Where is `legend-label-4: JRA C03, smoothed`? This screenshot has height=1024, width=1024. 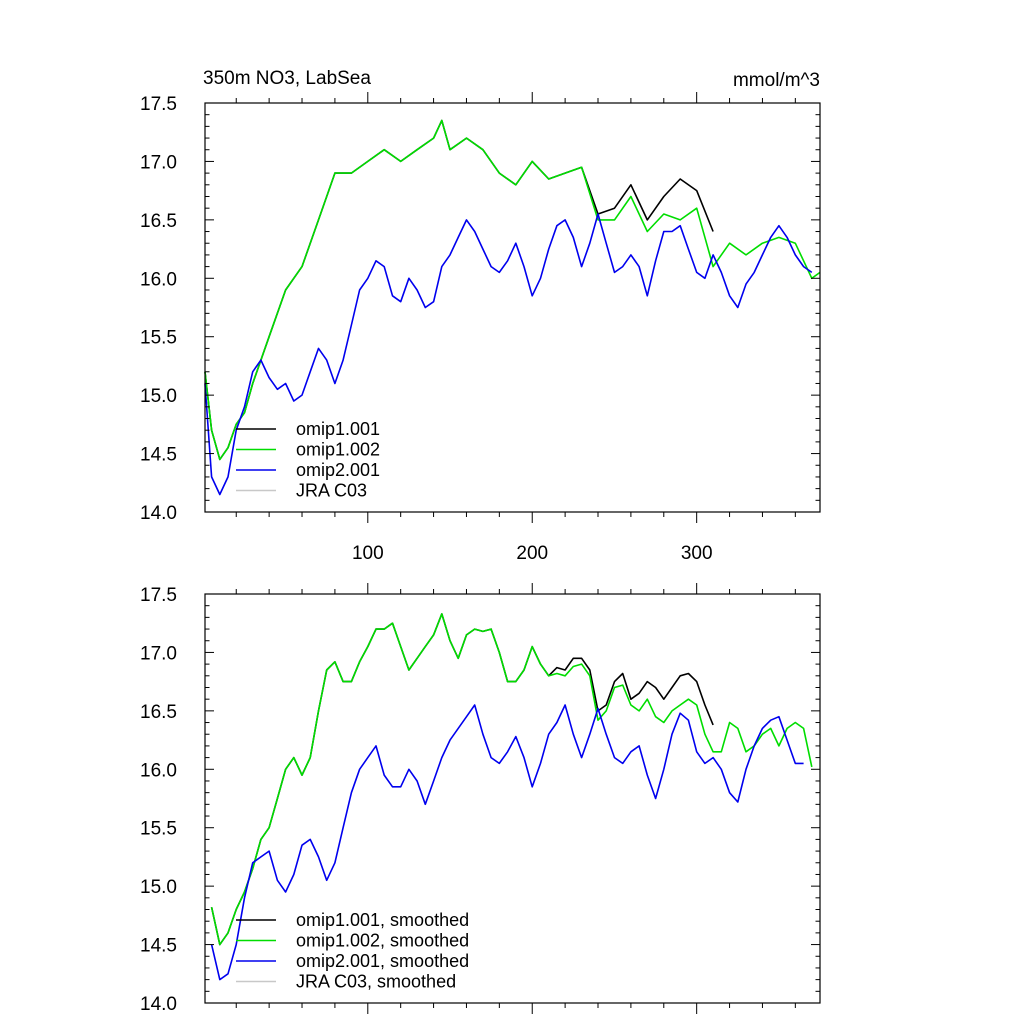
legend-label-4: JRA C03, smoothed is located at coordinates (376, 982).